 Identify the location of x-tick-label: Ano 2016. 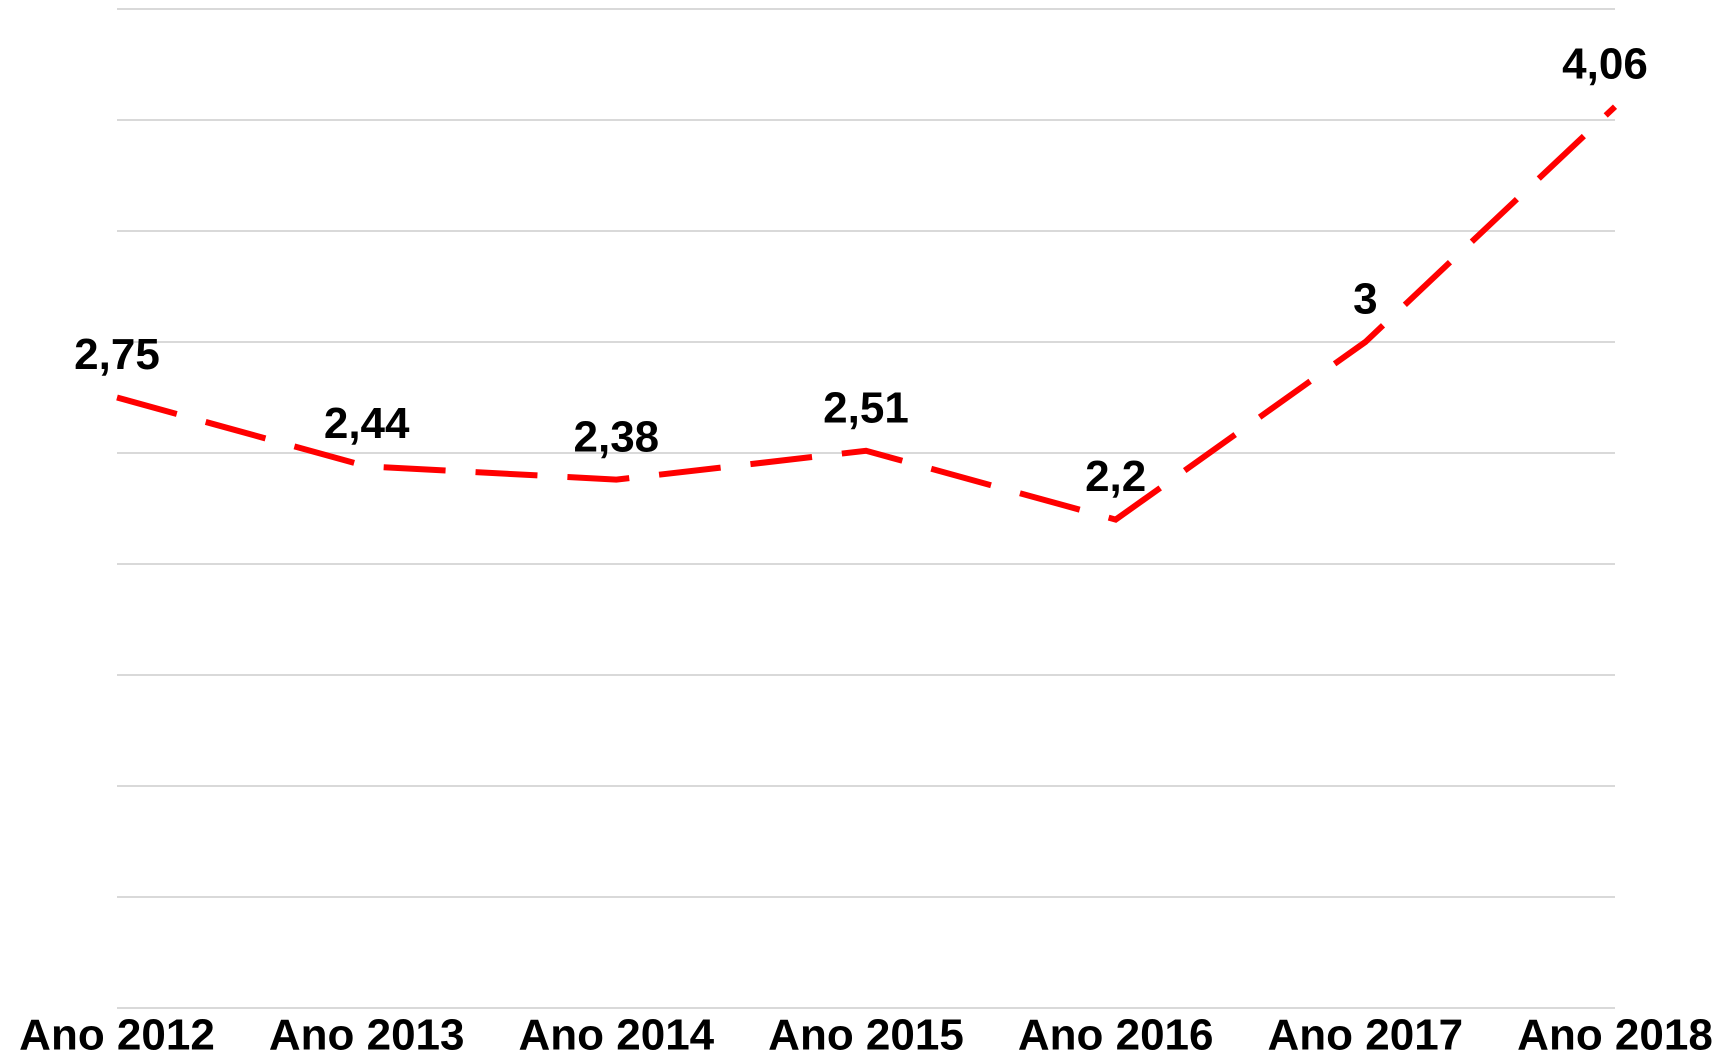
(1116, 1034).